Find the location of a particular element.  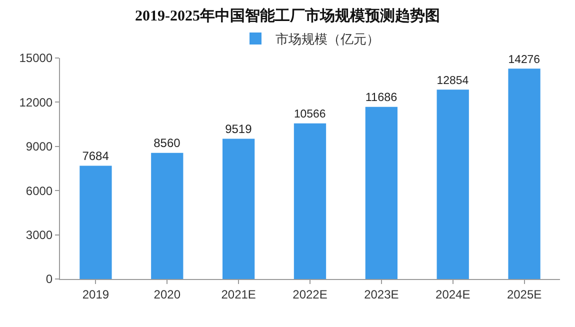

x-tick-label: 2019 is located at coordinates (96, 294).